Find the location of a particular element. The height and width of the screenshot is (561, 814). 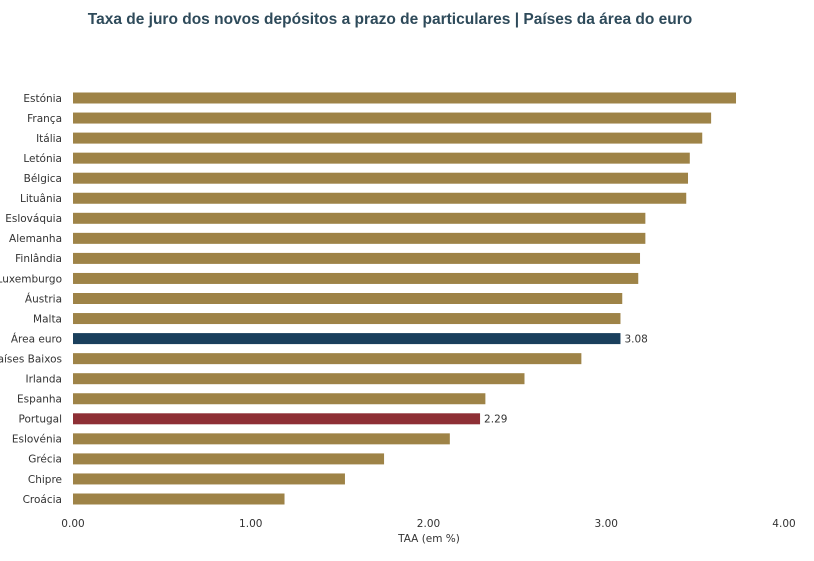

category-label-belgica: Bélgica is located at coordinates (43, 179).